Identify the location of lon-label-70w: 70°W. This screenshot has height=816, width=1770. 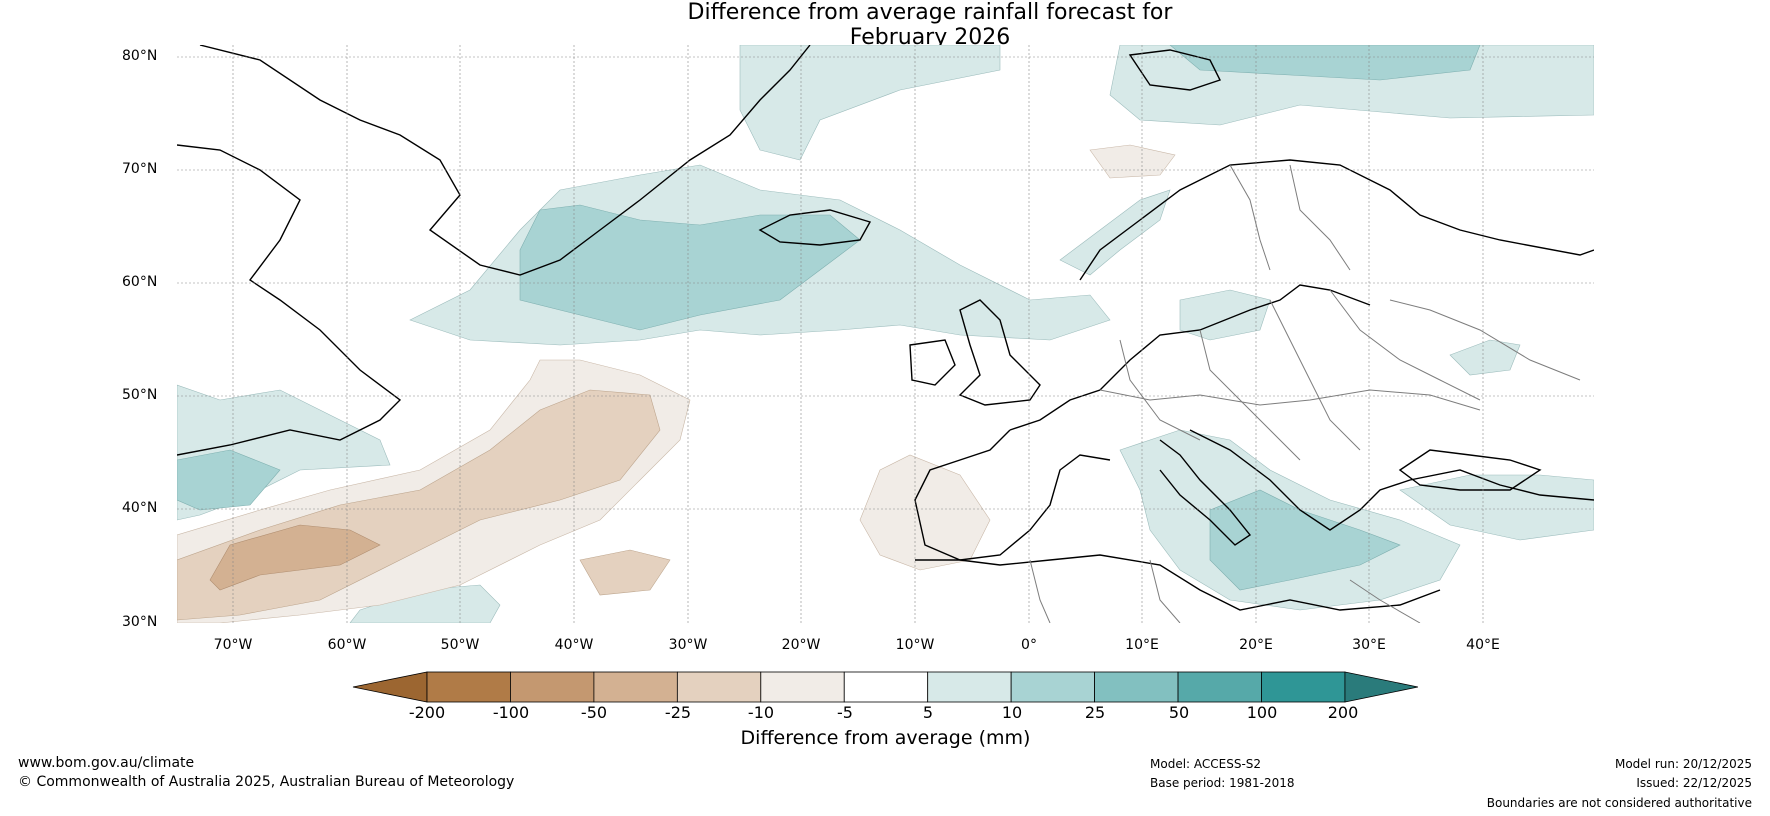
(233, 645).